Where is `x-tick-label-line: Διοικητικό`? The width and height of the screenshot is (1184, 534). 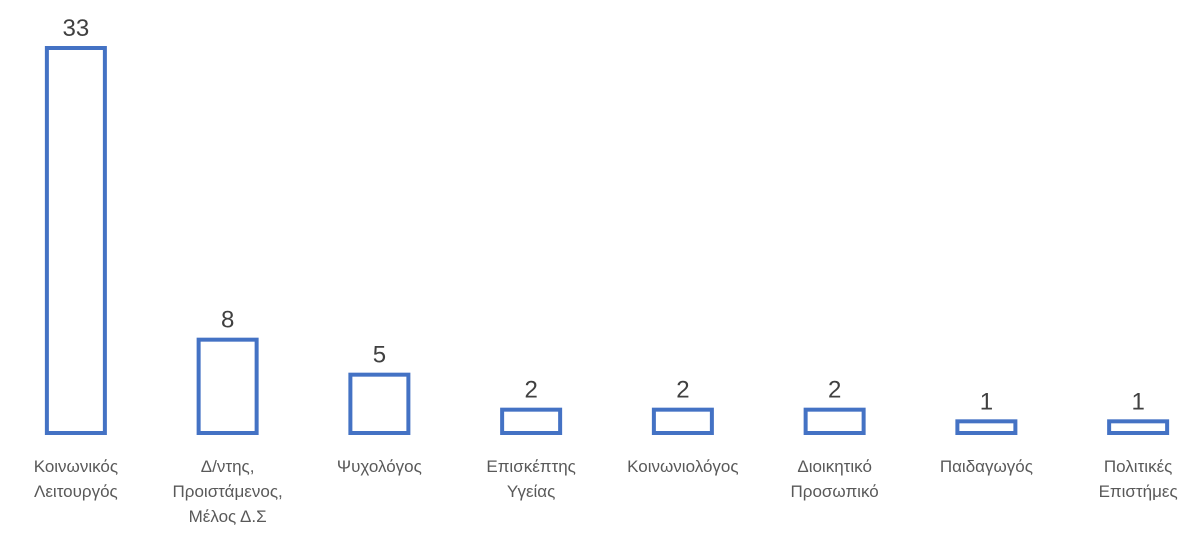
x-tick-label-line: Διοικητικό is located at coordinates (834, 466).